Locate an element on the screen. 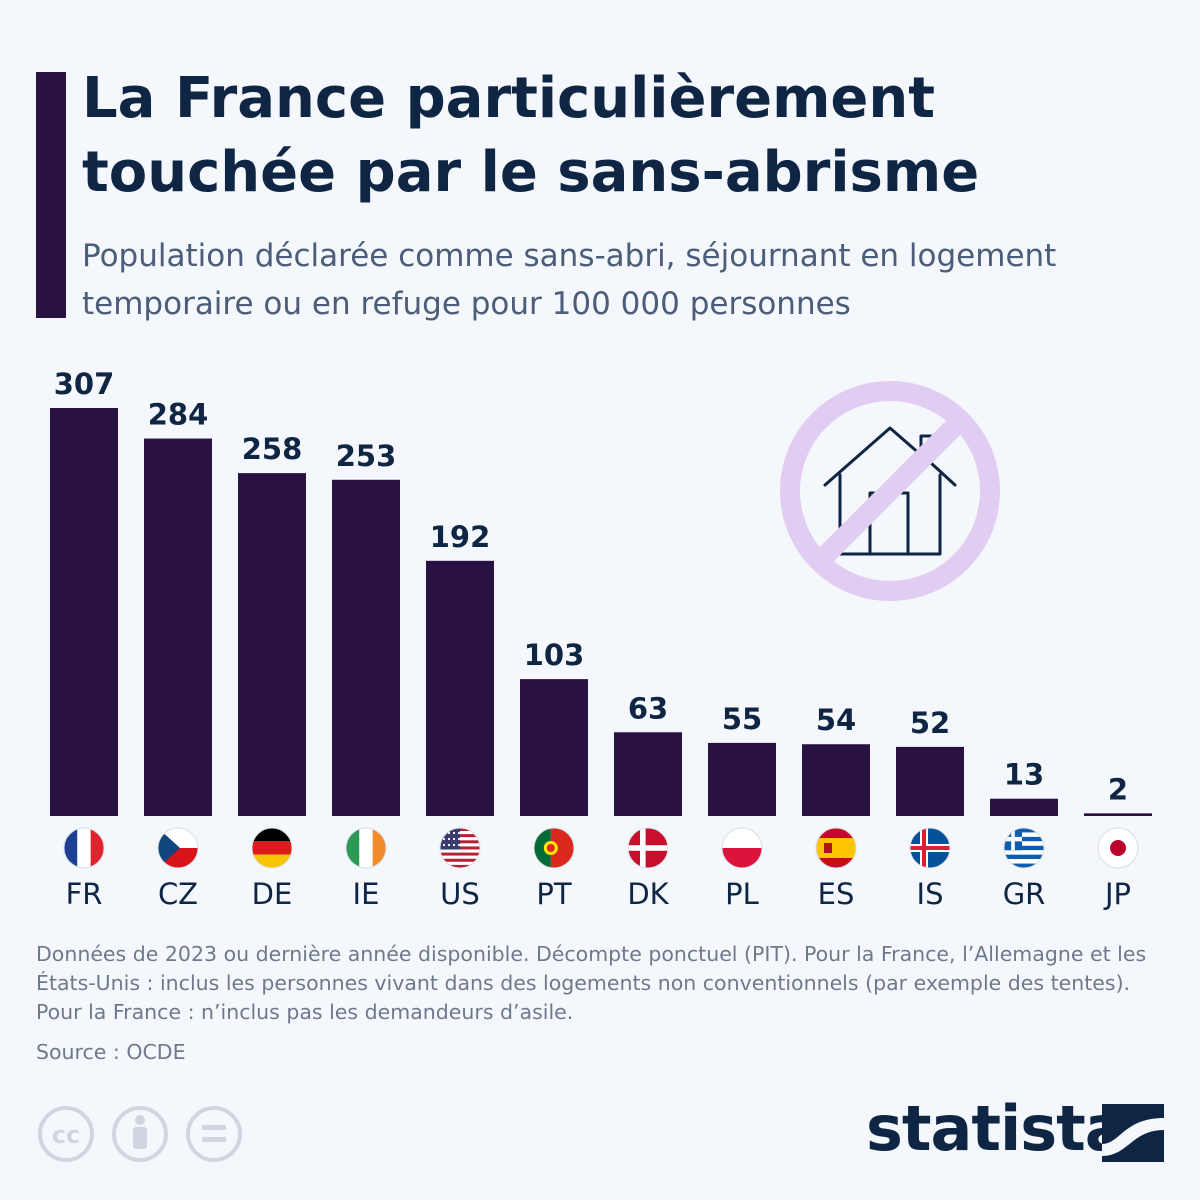  flag-dk-icon is located at coordinates (648, 848).